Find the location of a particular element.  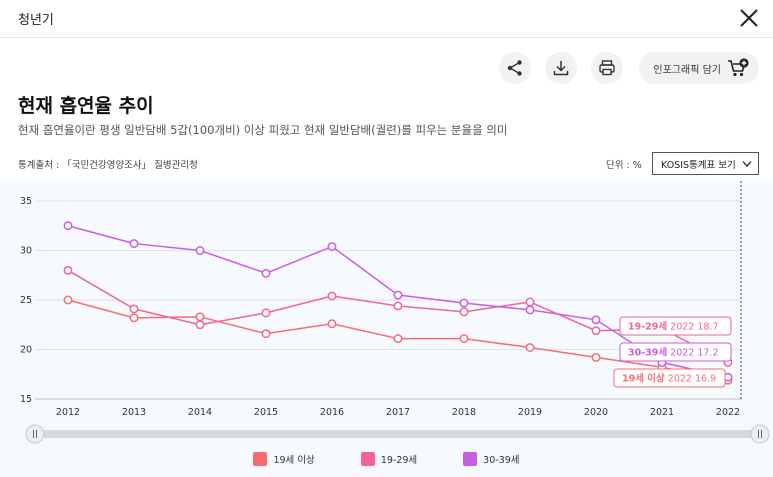

x-tick-label: 2019 is located at coordinates (530, 412).